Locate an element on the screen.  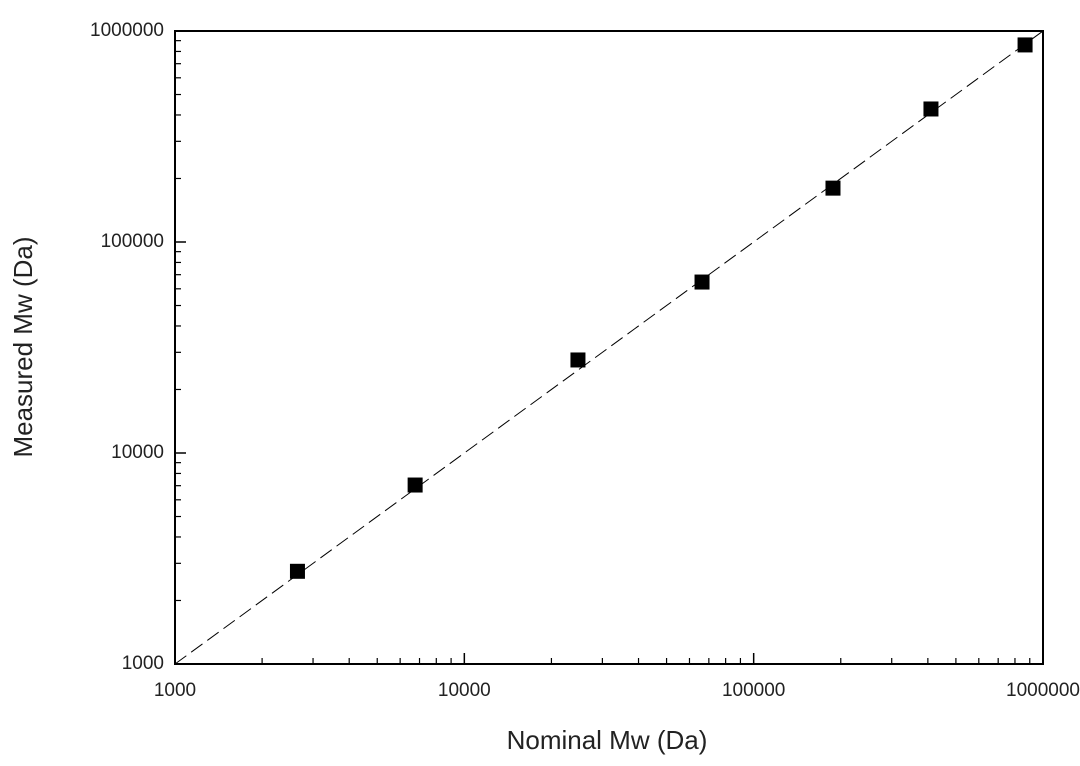
y-tick-label: 1000 is located at coordinates (143, 663).